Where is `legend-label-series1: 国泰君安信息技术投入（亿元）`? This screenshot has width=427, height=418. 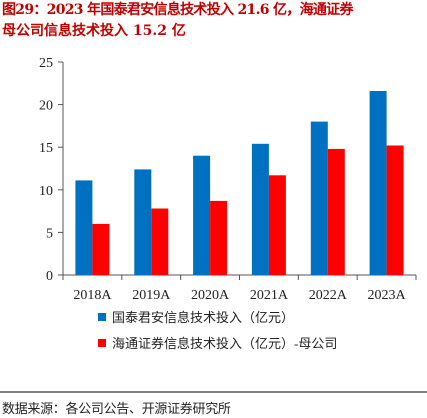
legend-label-series1: 国泰君安信息技术投入（亿元） is located at coordinates (203, 317).